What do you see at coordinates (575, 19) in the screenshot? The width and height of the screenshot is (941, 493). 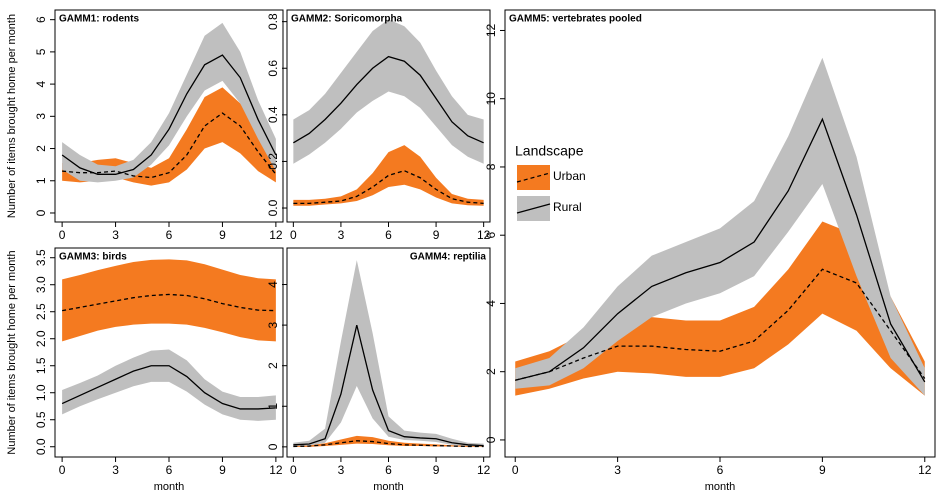 I see `panel-title: GAMM5: vertebrates pooled` at bounding box center [575, 19].